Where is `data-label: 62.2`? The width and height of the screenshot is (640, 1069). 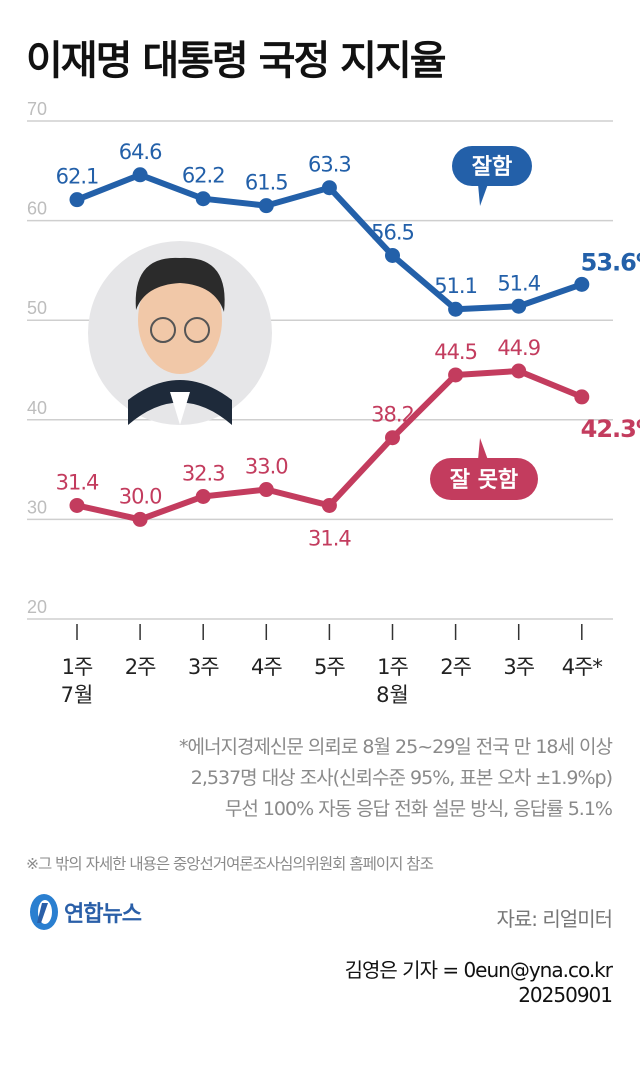
data-label: 62.2 is located at coordinates (203, 176).